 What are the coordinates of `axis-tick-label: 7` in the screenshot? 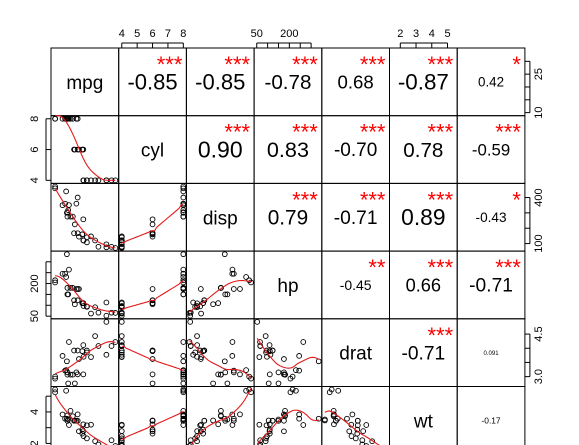 It's located at (168, 34).